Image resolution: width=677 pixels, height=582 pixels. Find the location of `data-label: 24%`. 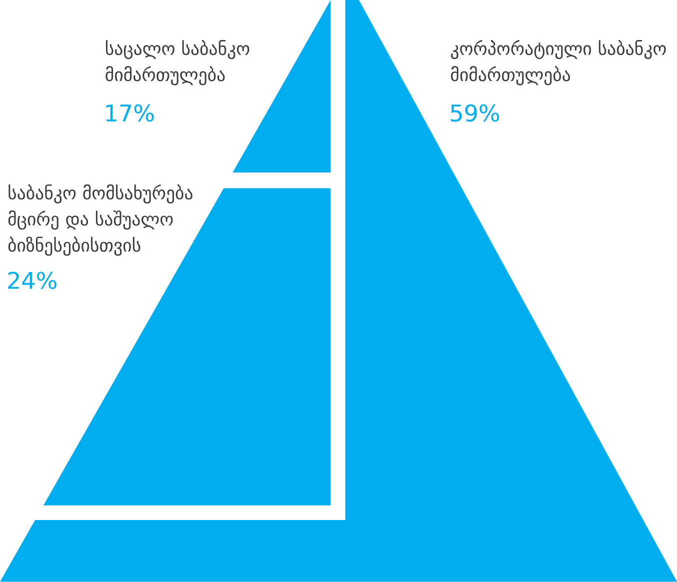

data-label: 24% is located at coordinates (32, 281).